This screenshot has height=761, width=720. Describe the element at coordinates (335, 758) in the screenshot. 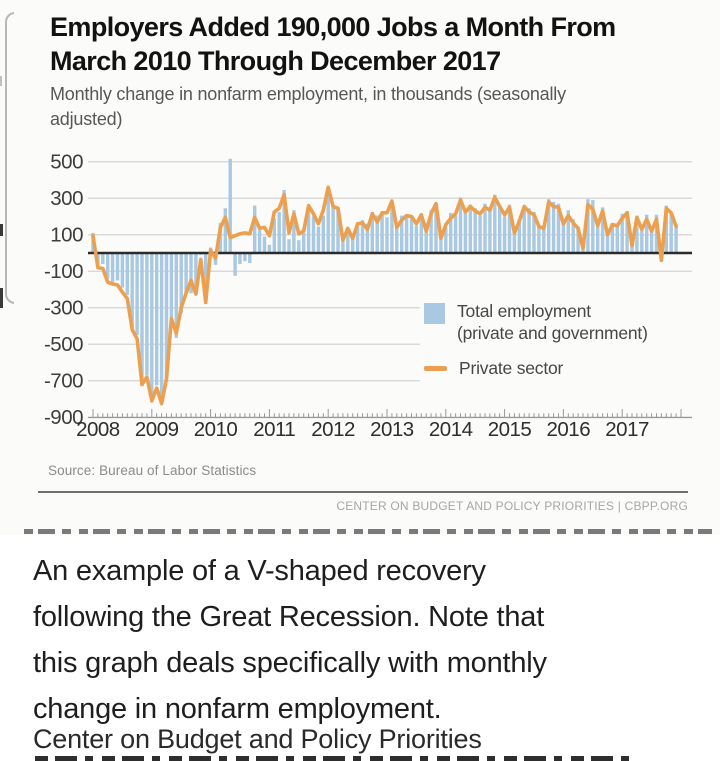

I see `cropped-text-artifact-bottom` at that location.